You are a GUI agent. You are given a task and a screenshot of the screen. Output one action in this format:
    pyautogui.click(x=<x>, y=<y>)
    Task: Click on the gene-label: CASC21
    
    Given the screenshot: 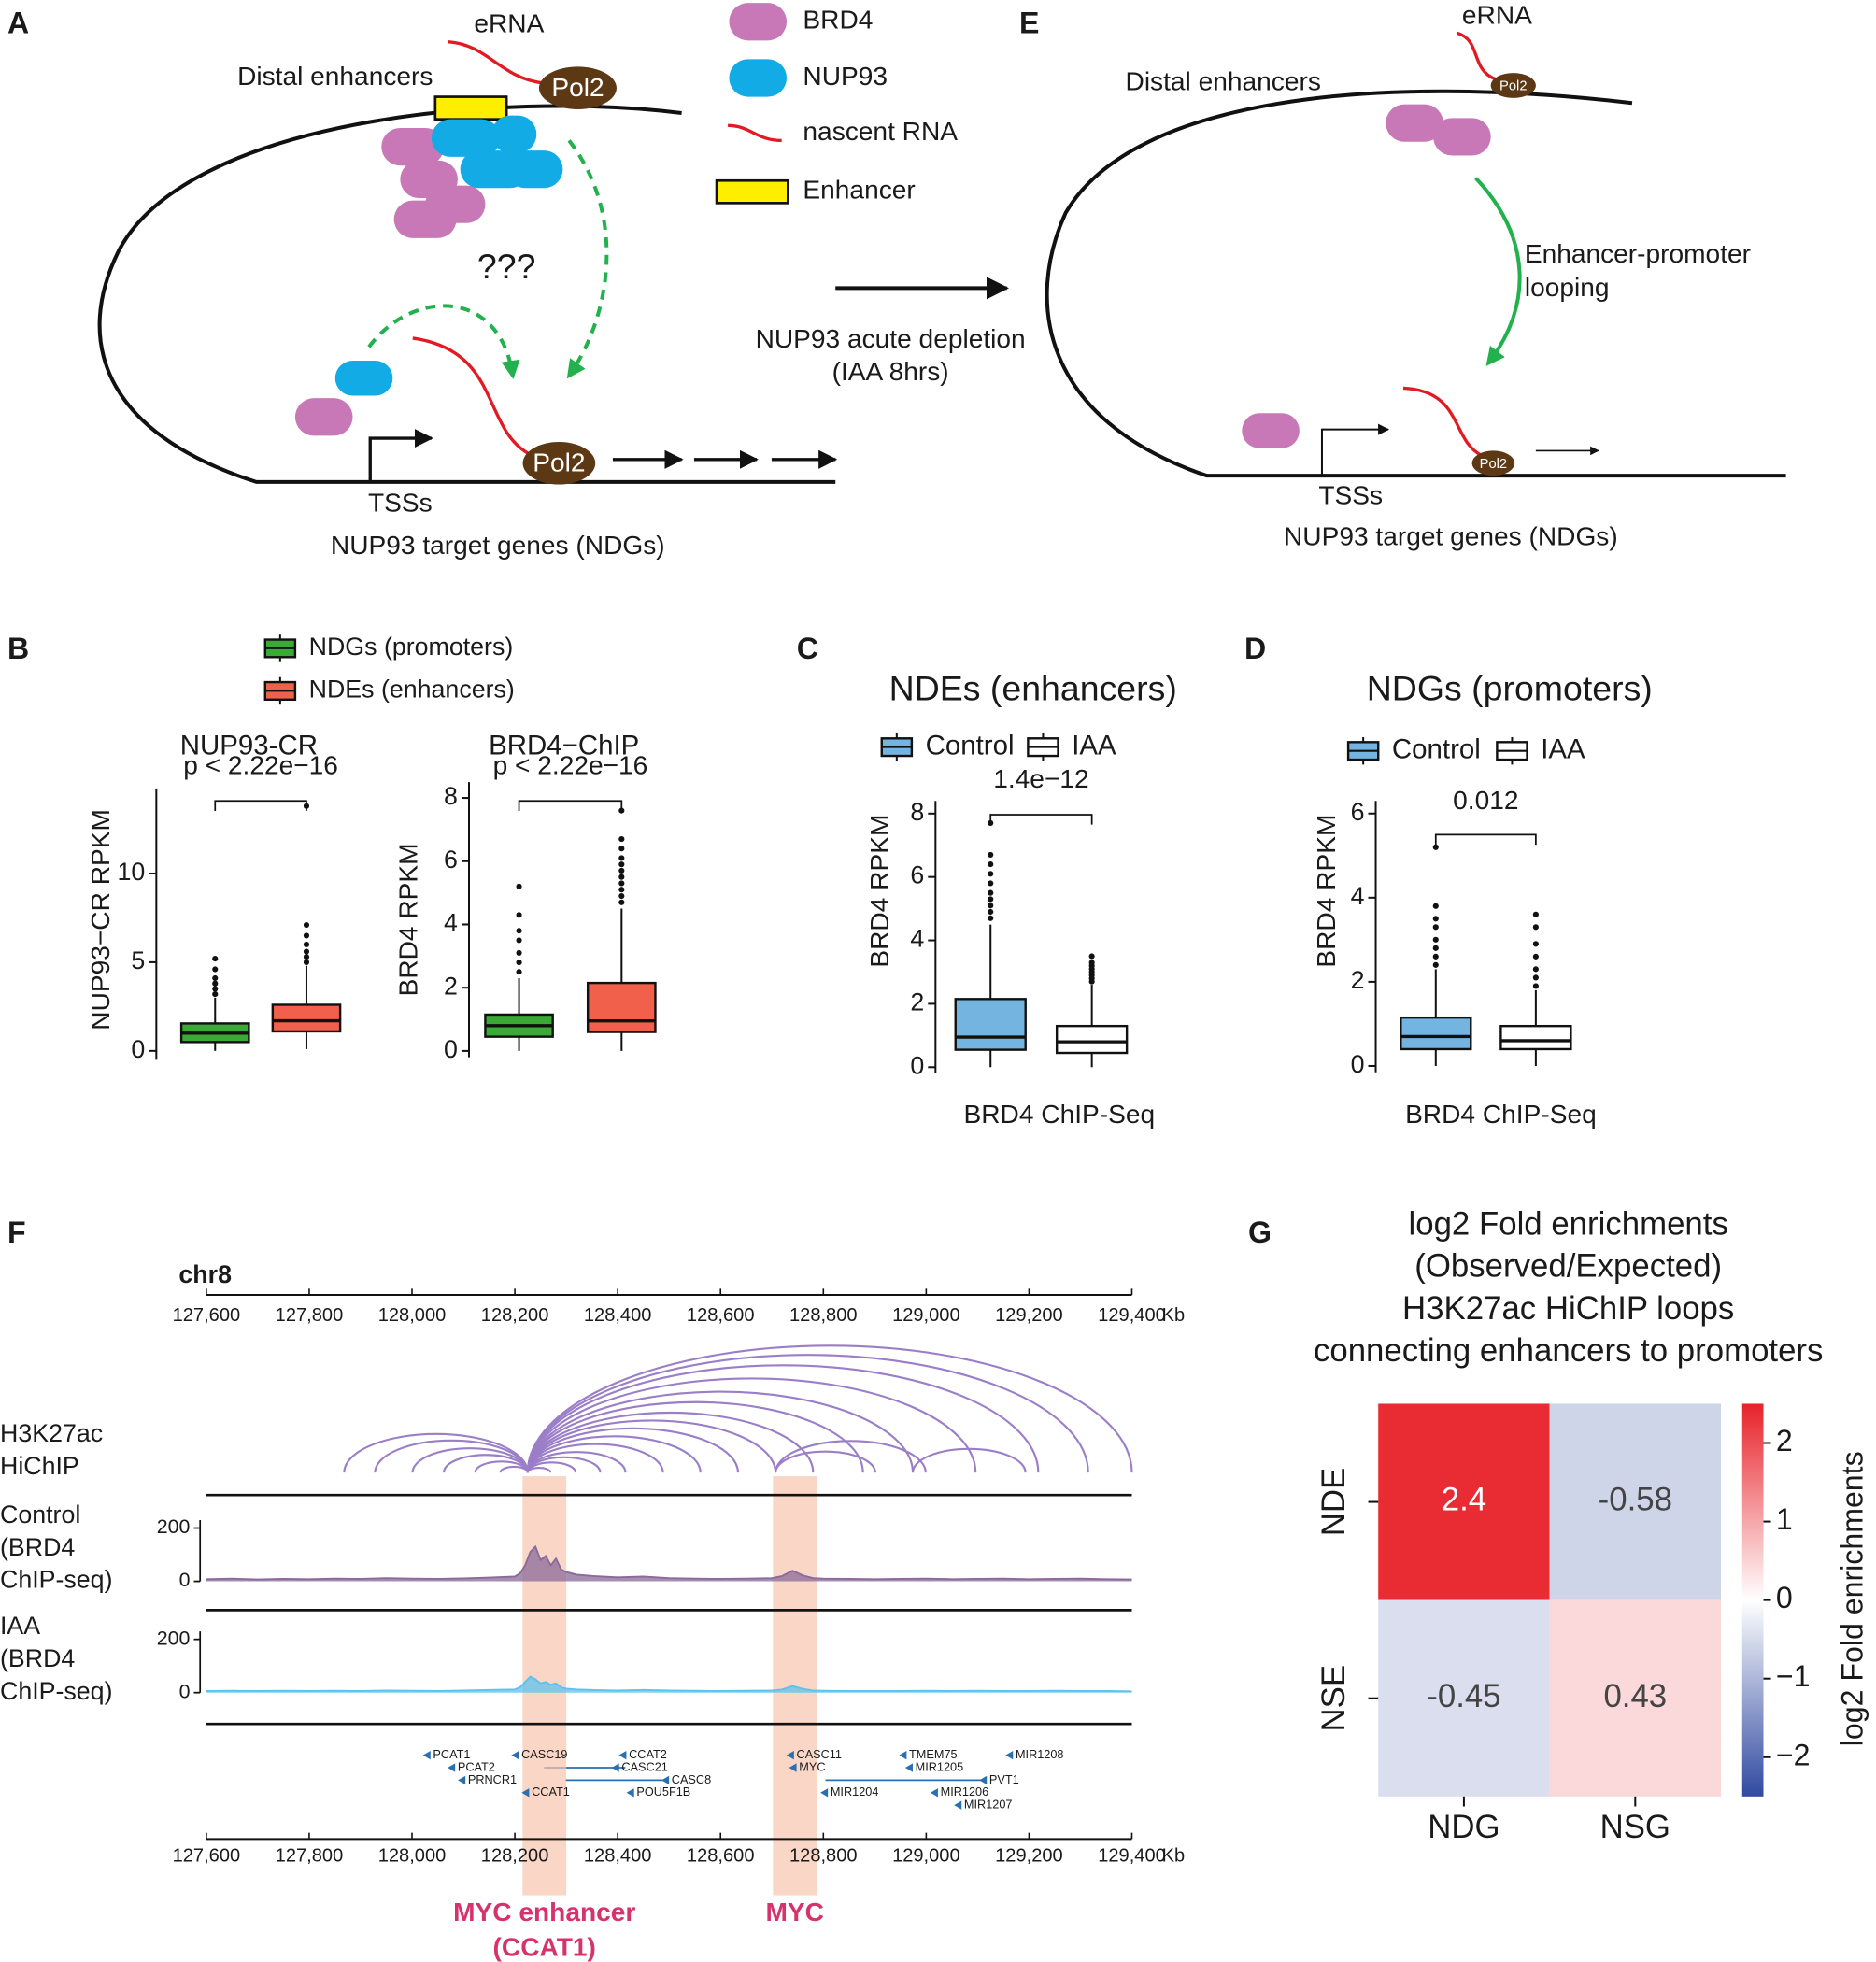 What is the action you would take?
    pyautogui.click(x=644, y=1766)
    